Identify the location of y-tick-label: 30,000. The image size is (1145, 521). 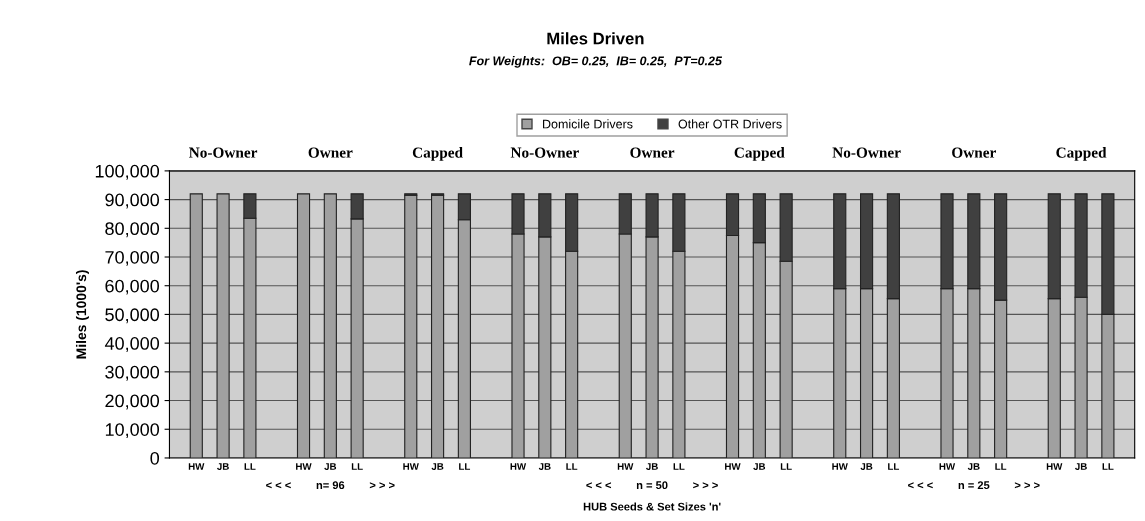
(132, 373).